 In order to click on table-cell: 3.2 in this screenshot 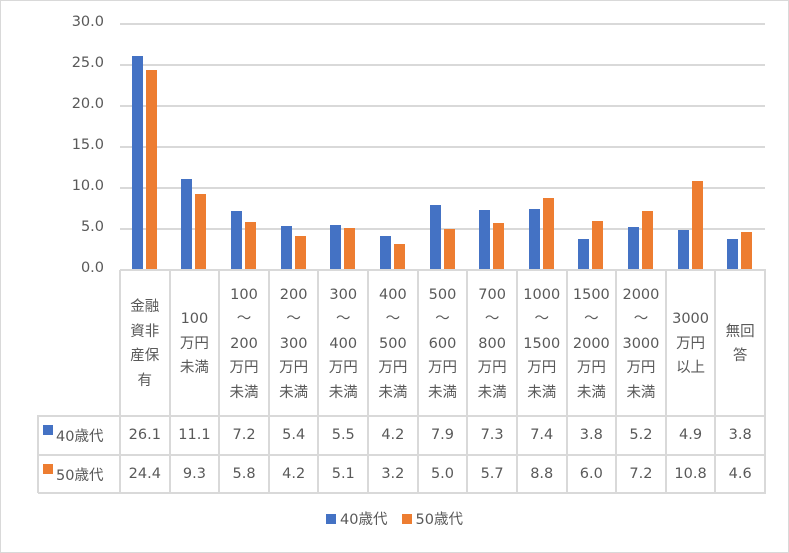, I will do `click(393, 474)`.